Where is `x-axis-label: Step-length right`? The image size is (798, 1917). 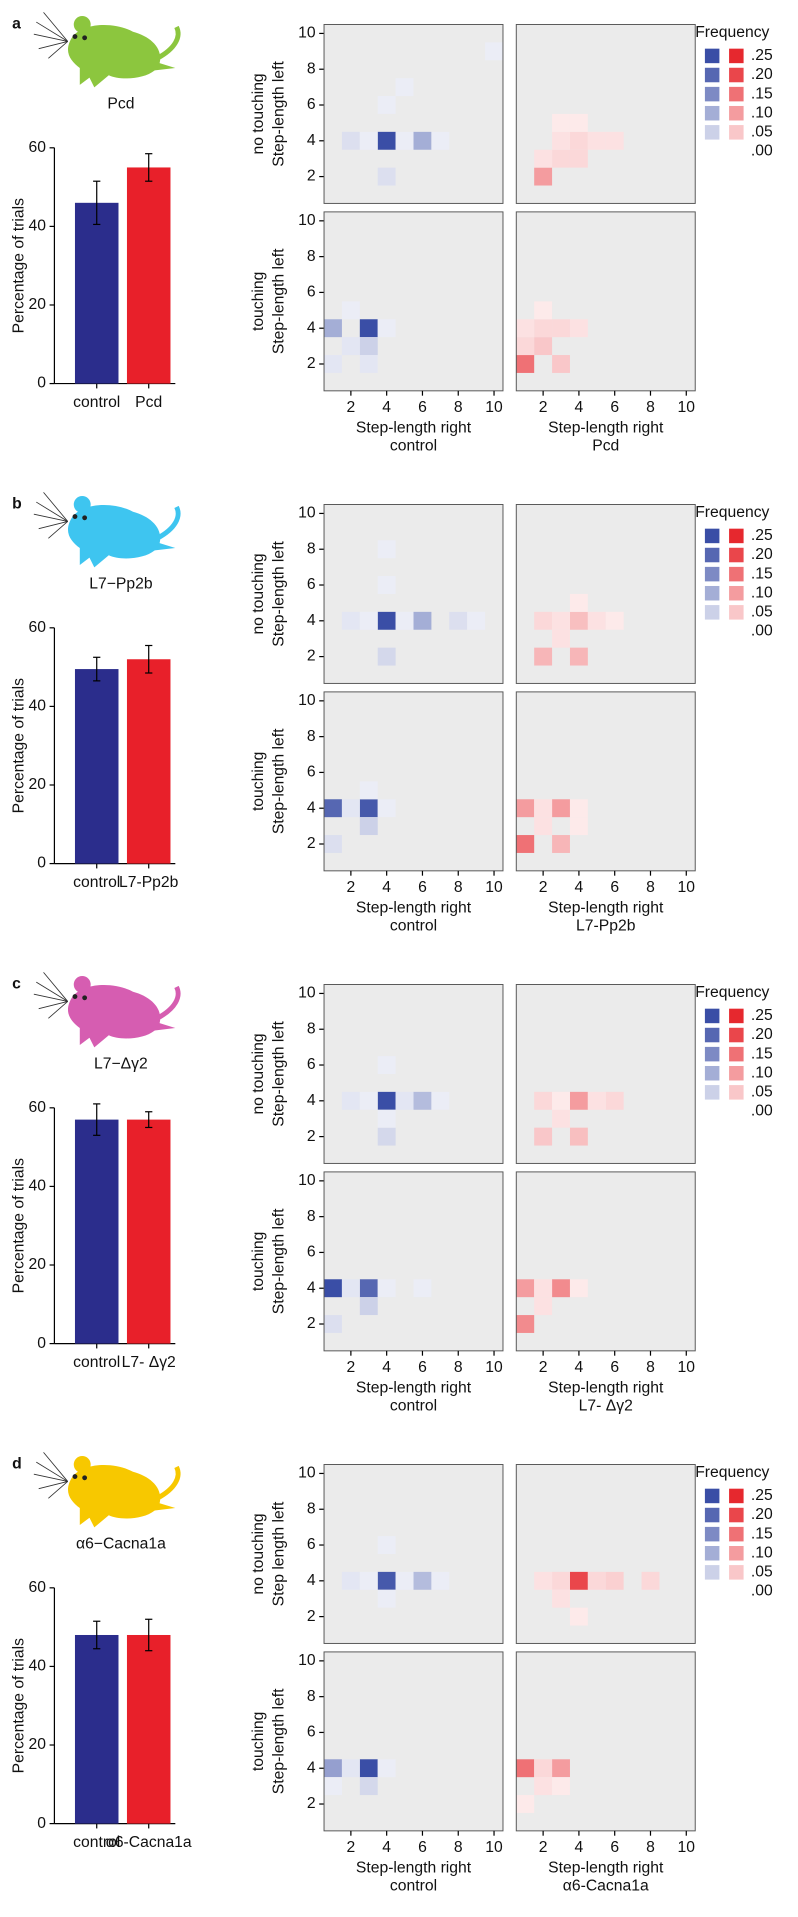 x-axis-label: Step-length right is located at coordinates (606, 427).